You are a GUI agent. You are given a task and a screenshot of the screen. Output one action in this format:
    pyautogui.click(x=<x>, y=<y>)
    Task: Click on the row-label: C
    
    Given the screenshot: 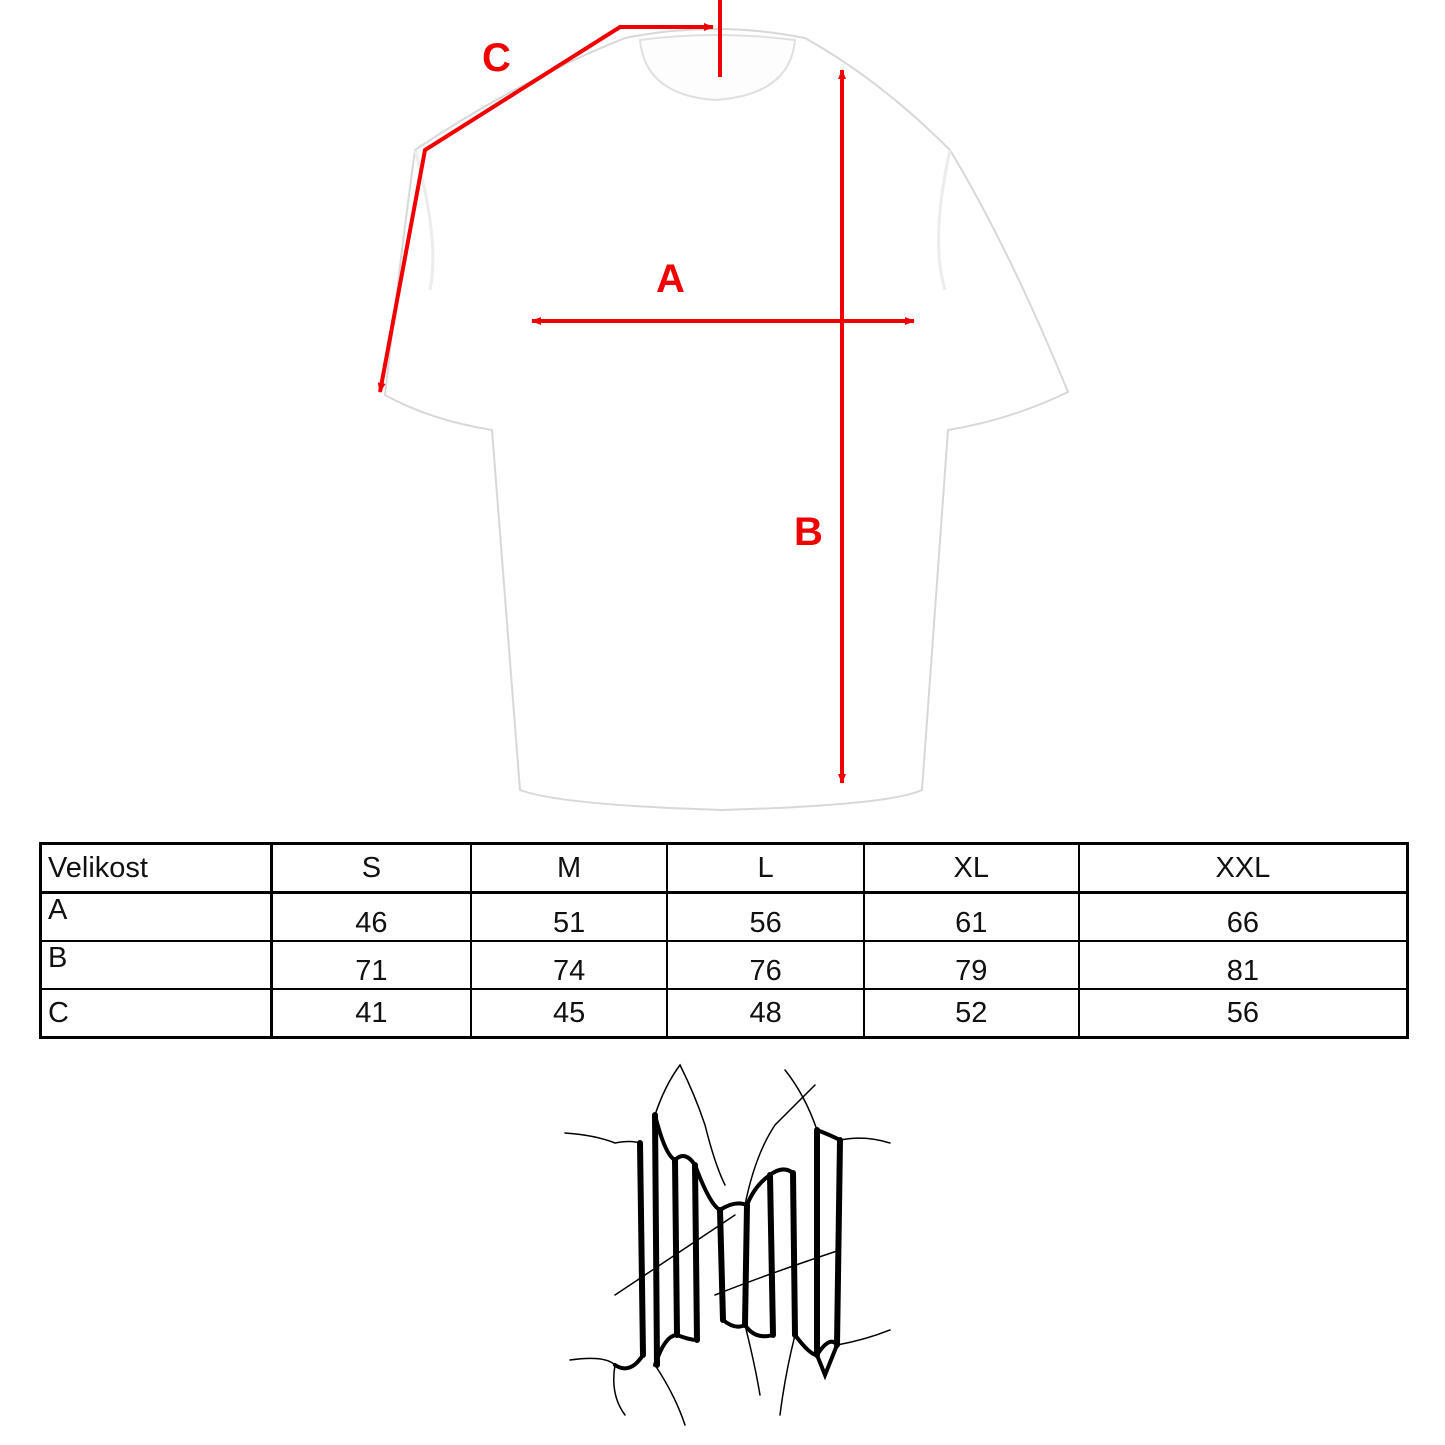 What is the action you would take?
    pyautogui.click(x=156, y=1013)
    